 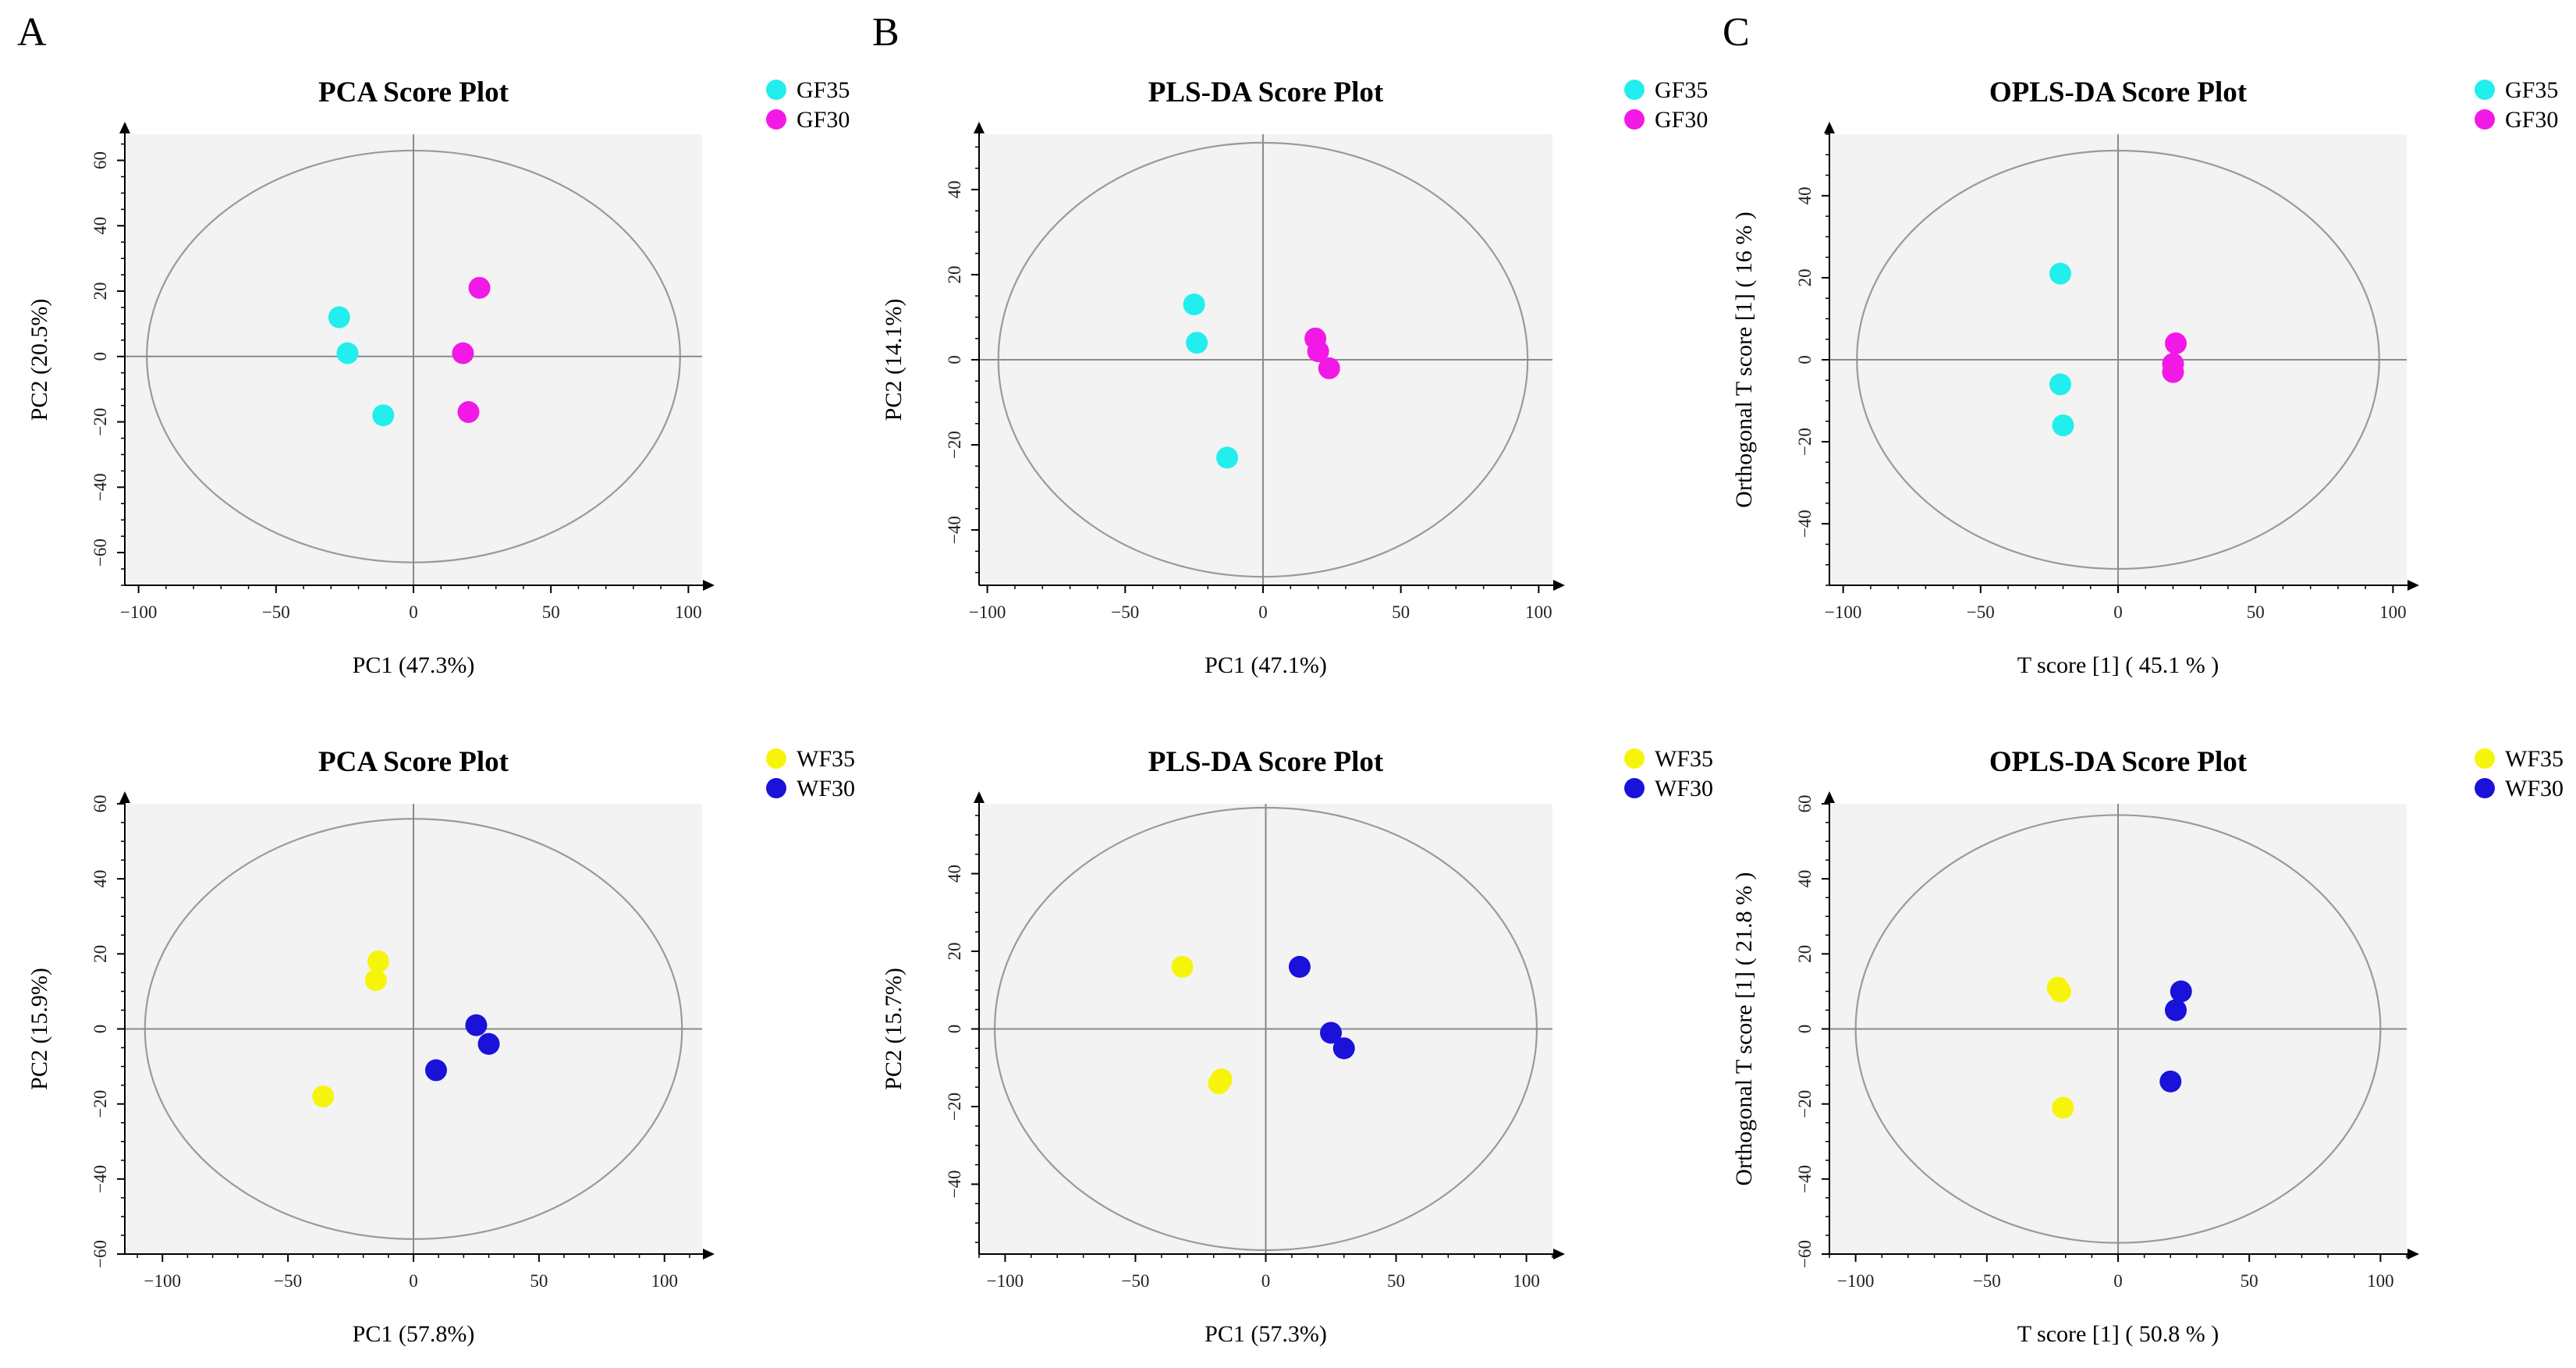 What do you see at coordinates (1805, 804) in the screenshot?
I see `y-tick-label: 60` at bounding box center [1805, 804].